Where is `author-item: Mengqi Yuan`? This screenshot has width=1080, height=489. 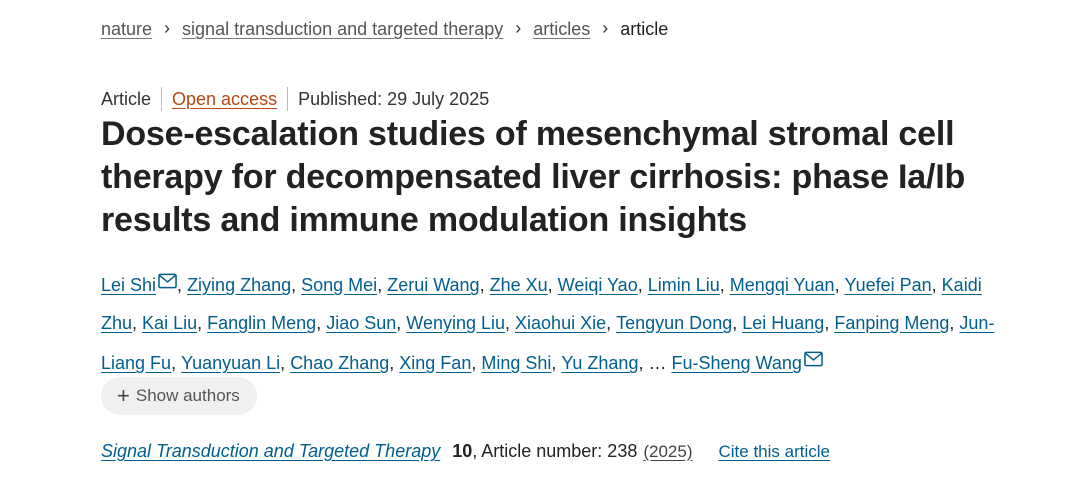
author-item: Mengqi Yuan is located at coordinates (782, 285).